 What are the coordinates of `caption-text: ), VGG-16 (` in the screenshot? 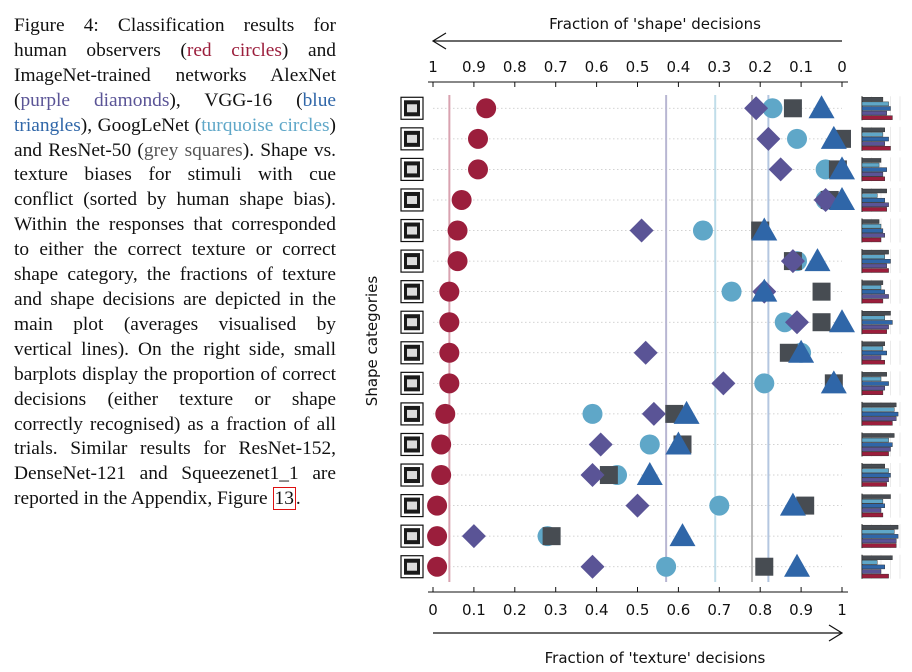 It's located at (236, 100).